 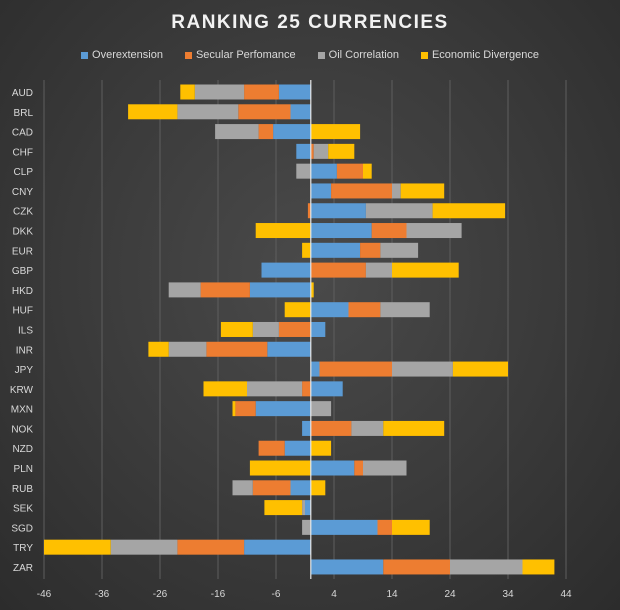 I want to click on x-tick-label: 34, so click(x=508, y=594).